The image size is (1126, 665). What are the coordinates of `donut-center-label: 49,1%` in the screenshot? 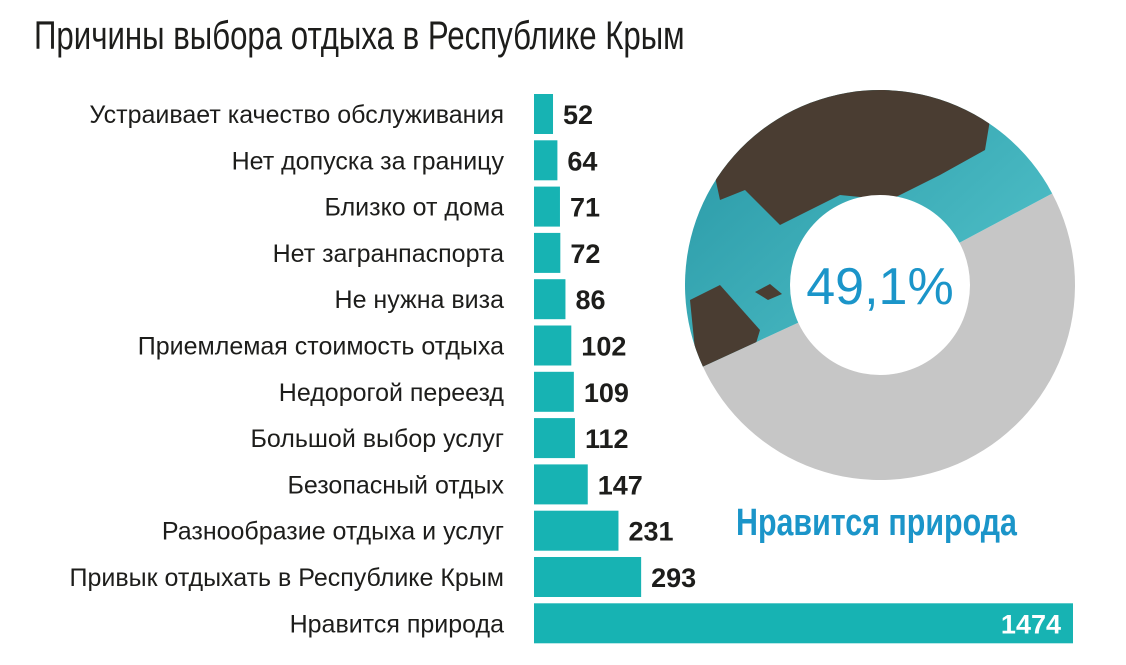 It's located at (879, 287).